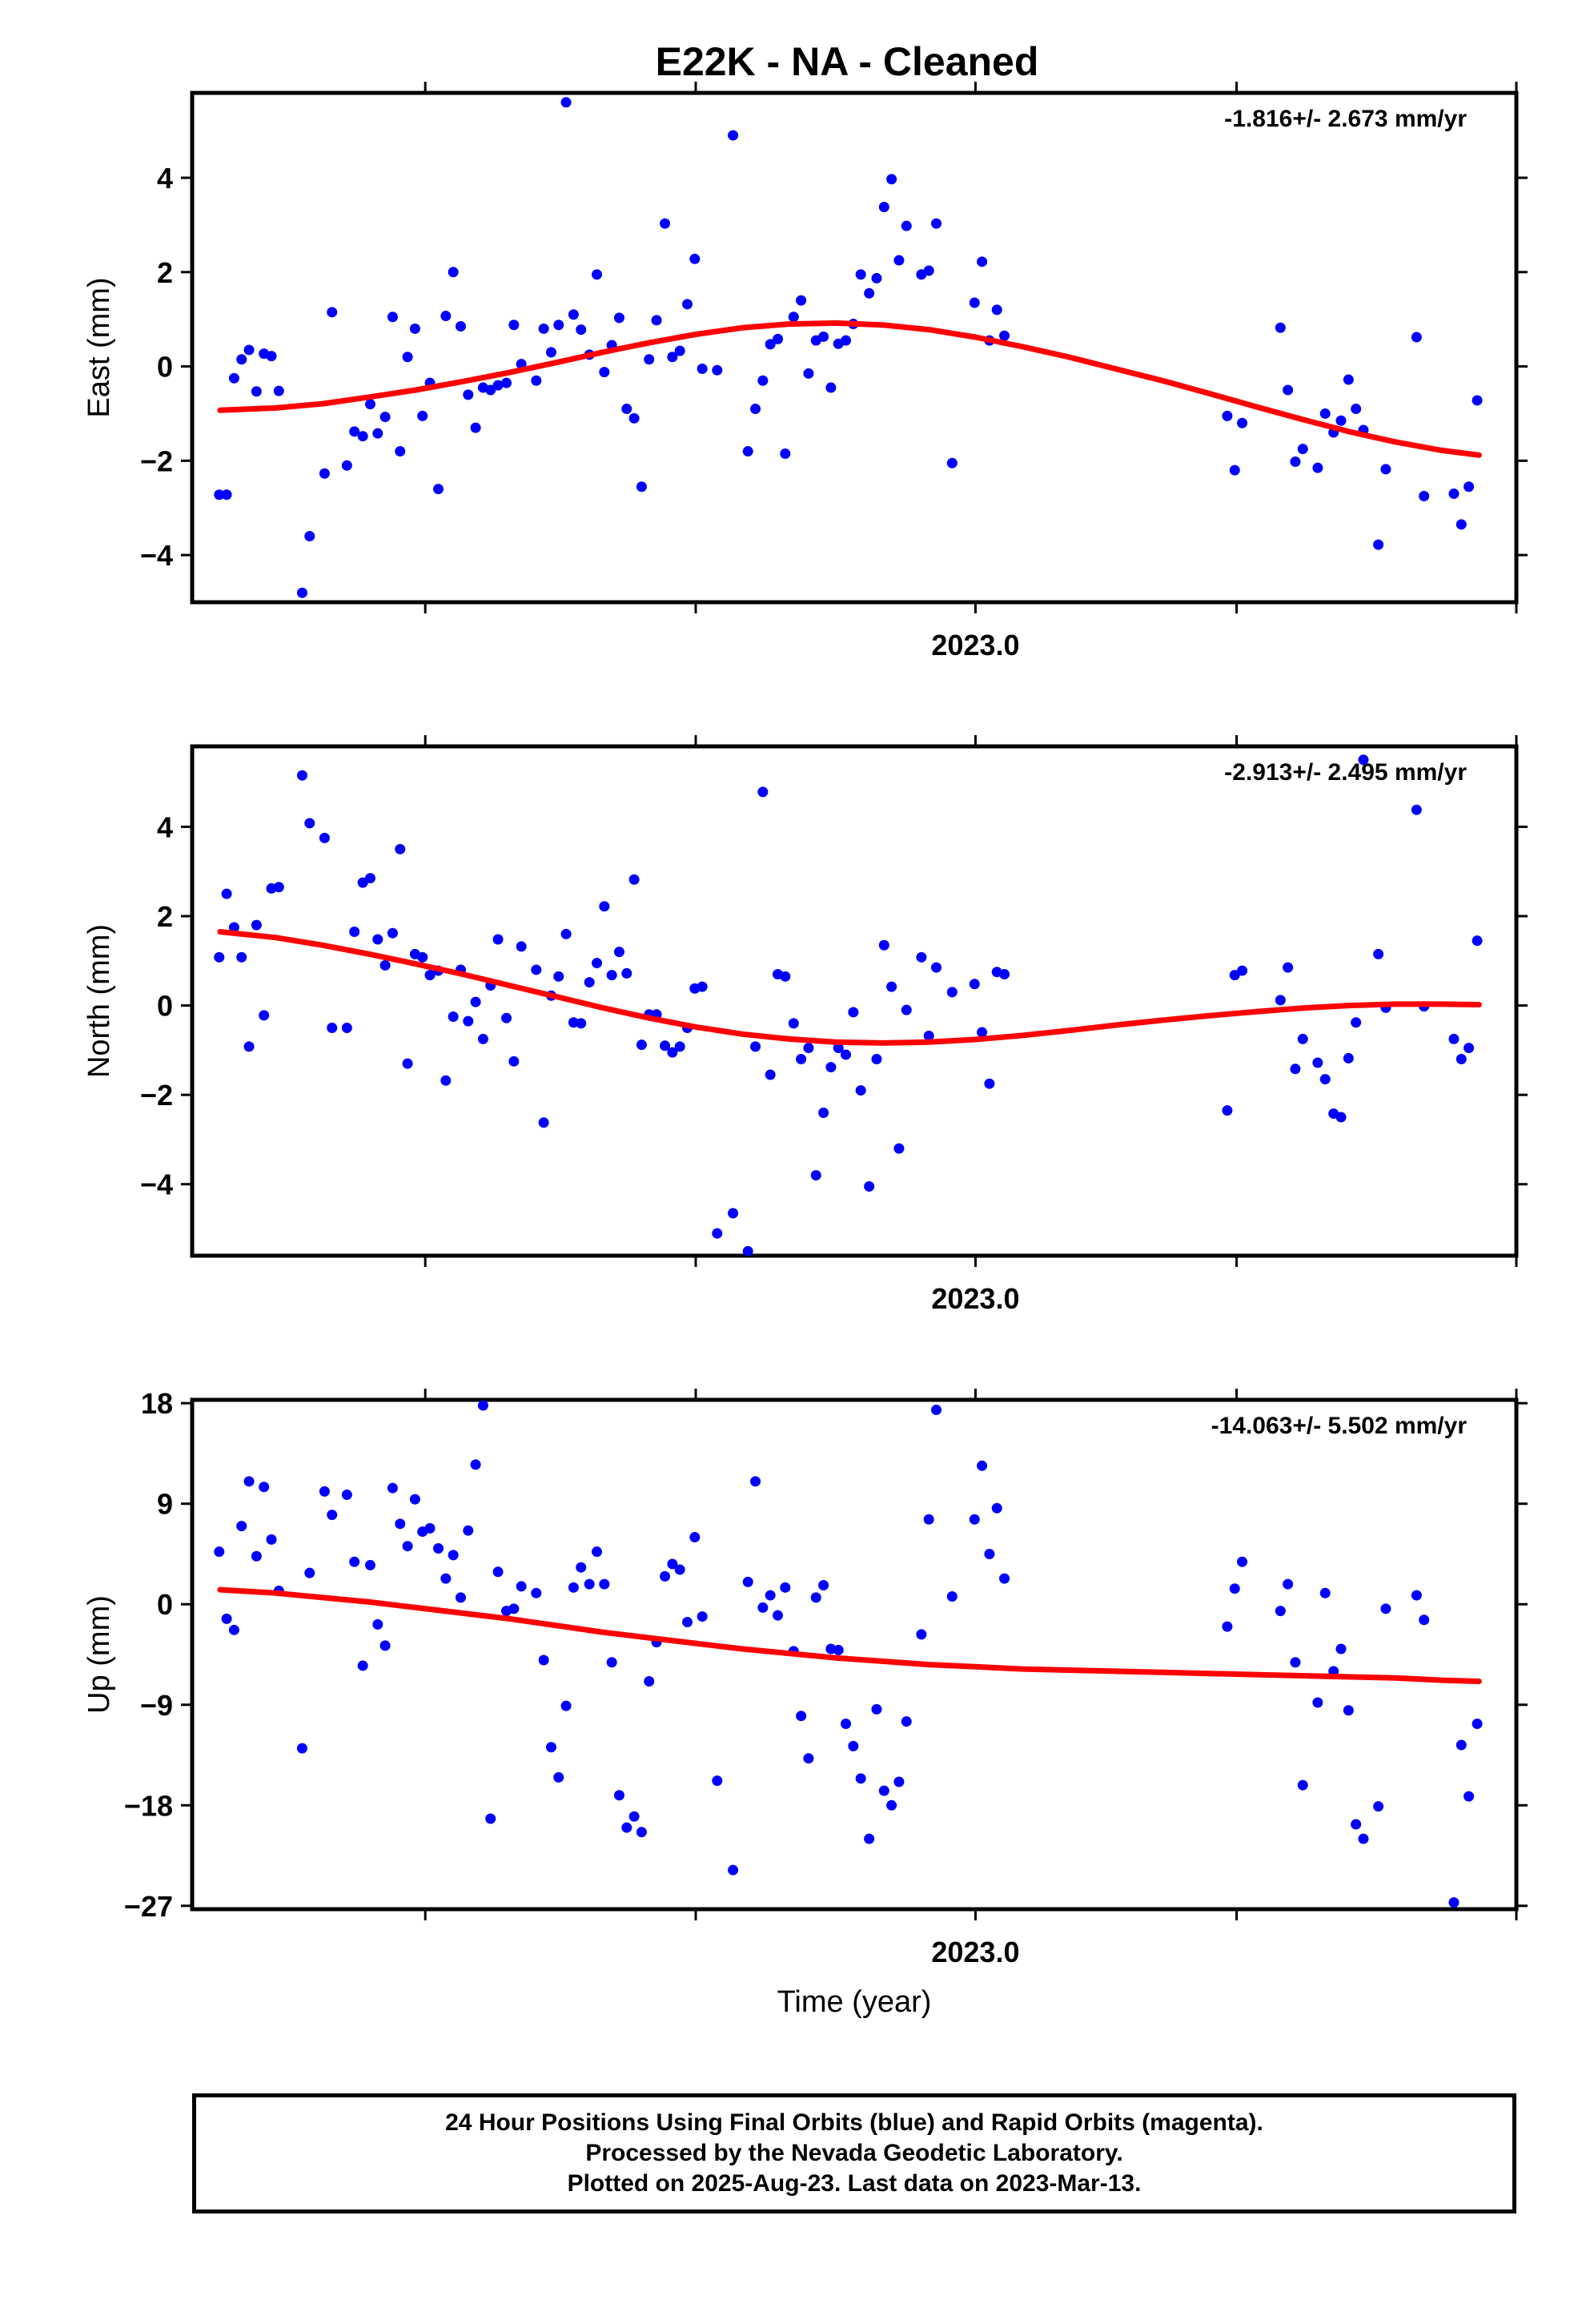  I want to click on east-ytick-label: −2, so click(156, 460).